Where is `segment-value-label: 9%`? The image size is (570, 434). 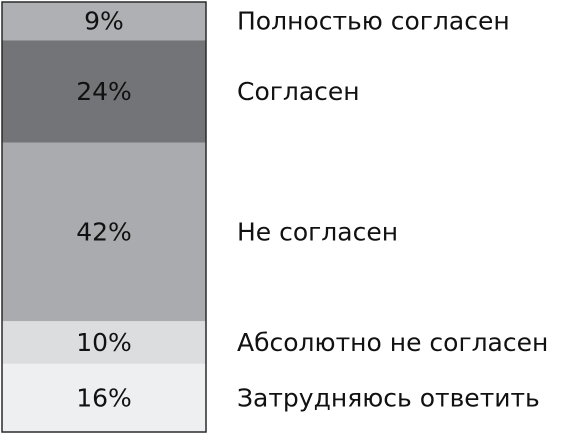
segment-value-label: 9% is located at coordinates (104, 21).